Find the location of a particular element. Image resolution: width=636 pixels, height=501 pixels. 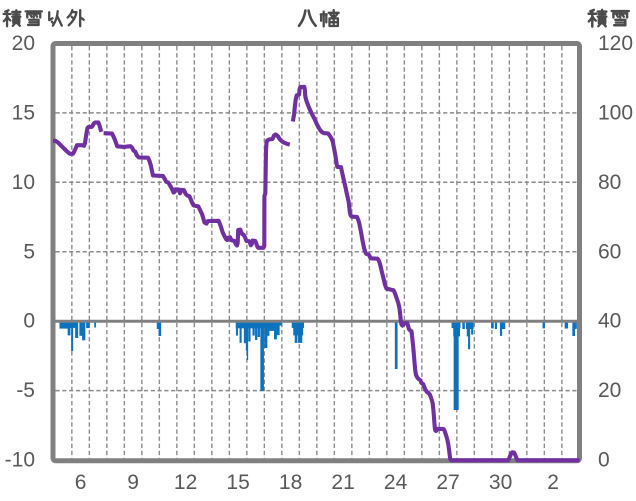

svg-text: 5 is located at coordinates (29, 251).